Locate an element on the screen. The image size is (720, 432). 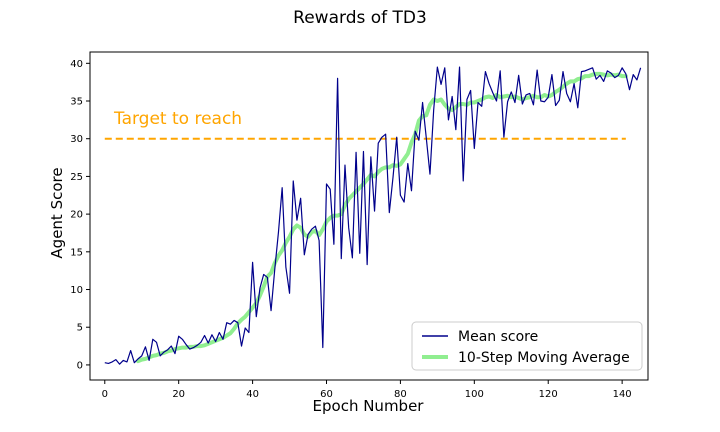
y-tick-label: 15 is located at coordinates (76, 252).